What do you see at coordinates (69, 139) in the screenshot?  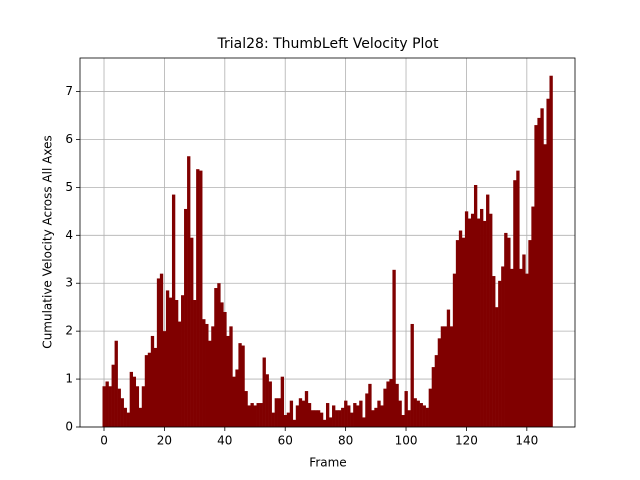 I see `y-tick-label: 6` at bounding box center [69, 139].